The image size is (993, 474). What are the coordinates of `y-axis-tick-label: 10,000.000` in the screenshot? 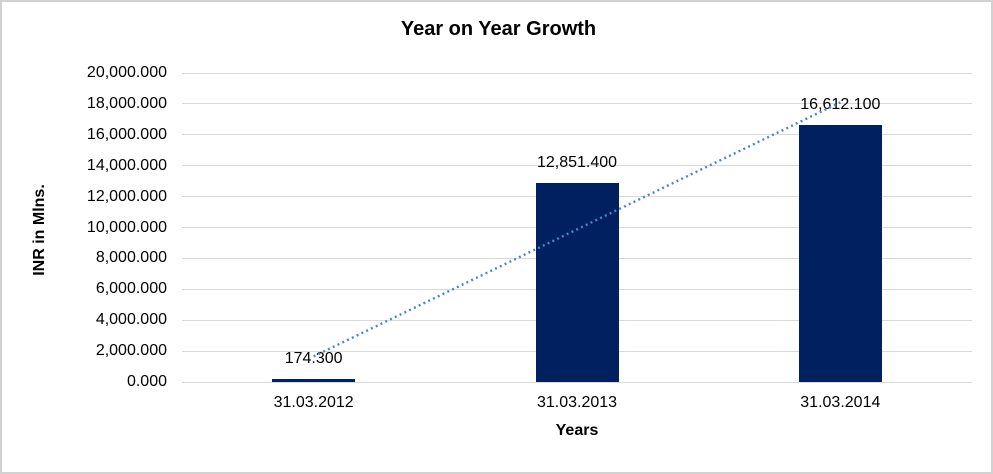 It's located at (126, 227).